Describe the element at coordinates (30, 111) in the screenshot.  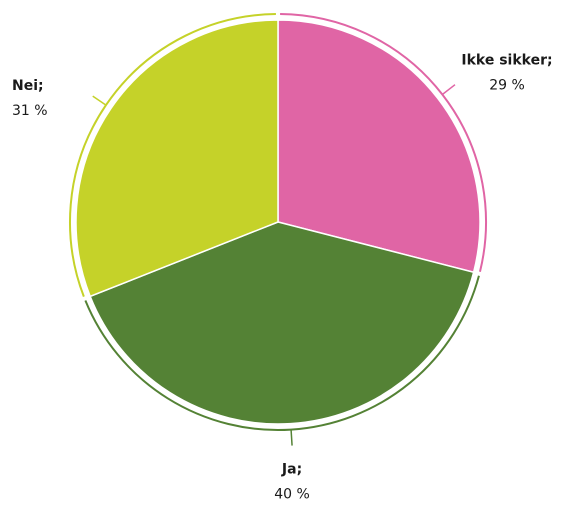
I see `value-label: 31 %` at that location.